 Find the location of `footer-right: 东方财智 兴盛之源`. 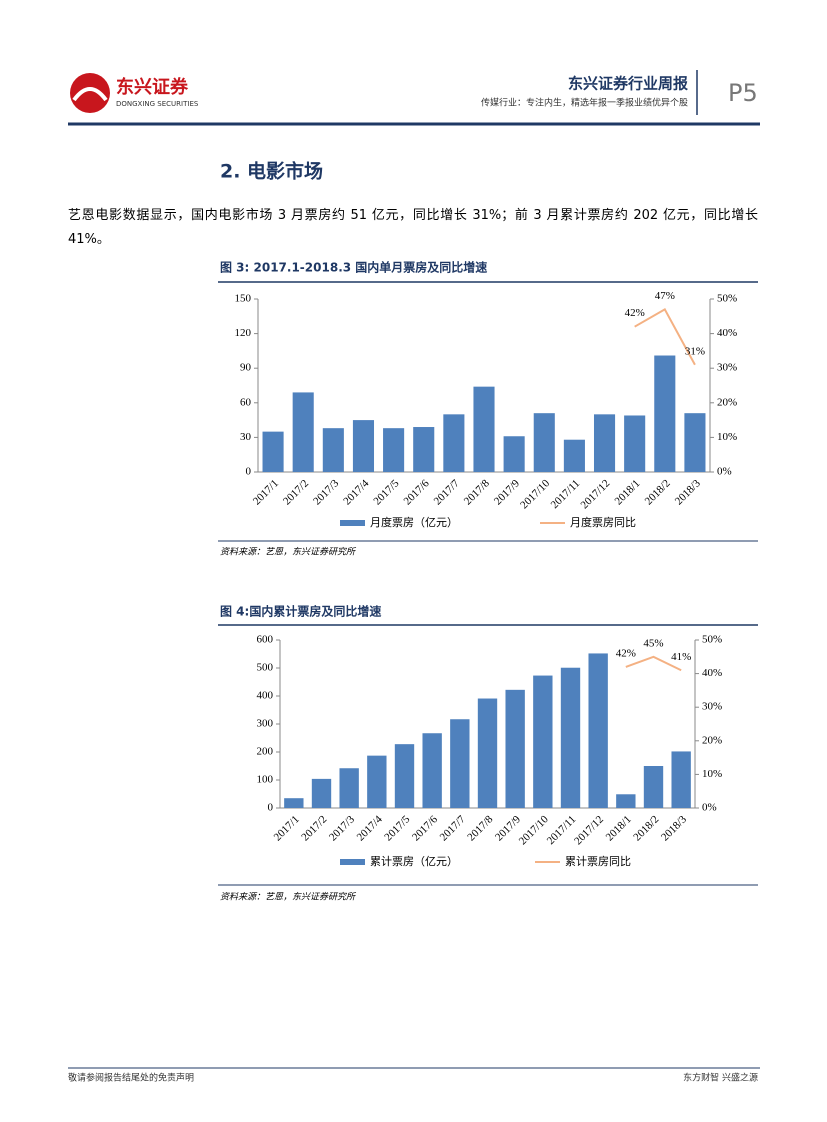

footer-right: 东方财智 兴盛之源 is located at coordinates (720, 1078).